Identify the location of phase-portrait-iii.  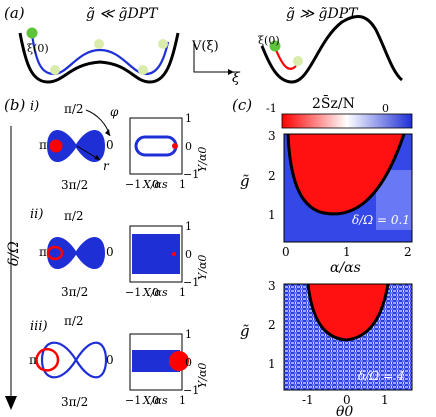
(71, 360).